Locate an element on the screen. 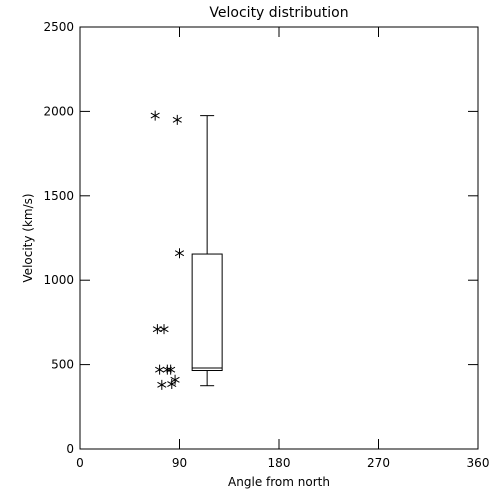  y-tick-label: 1500 is located at coordinates (58, 196).